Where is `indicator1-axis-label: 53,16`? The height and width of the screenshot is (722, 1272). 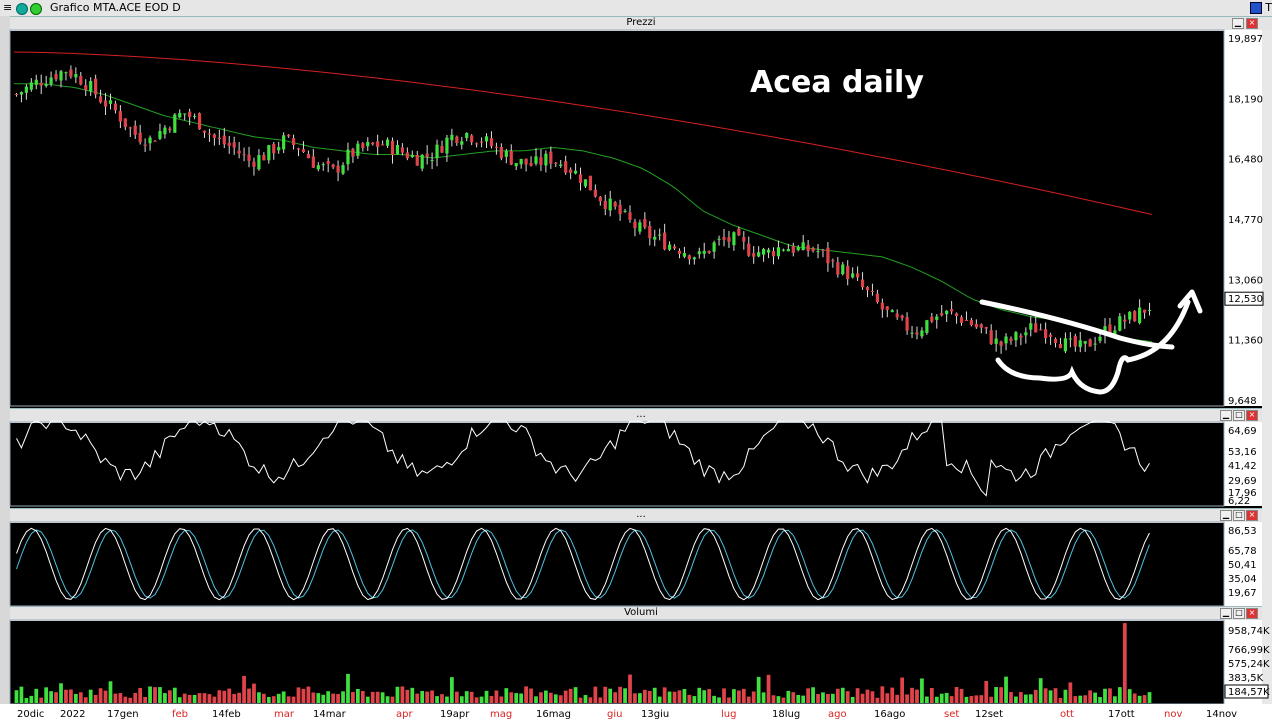
indicator1-axis-label: 53,16 is located at coordinates (1242, 452).